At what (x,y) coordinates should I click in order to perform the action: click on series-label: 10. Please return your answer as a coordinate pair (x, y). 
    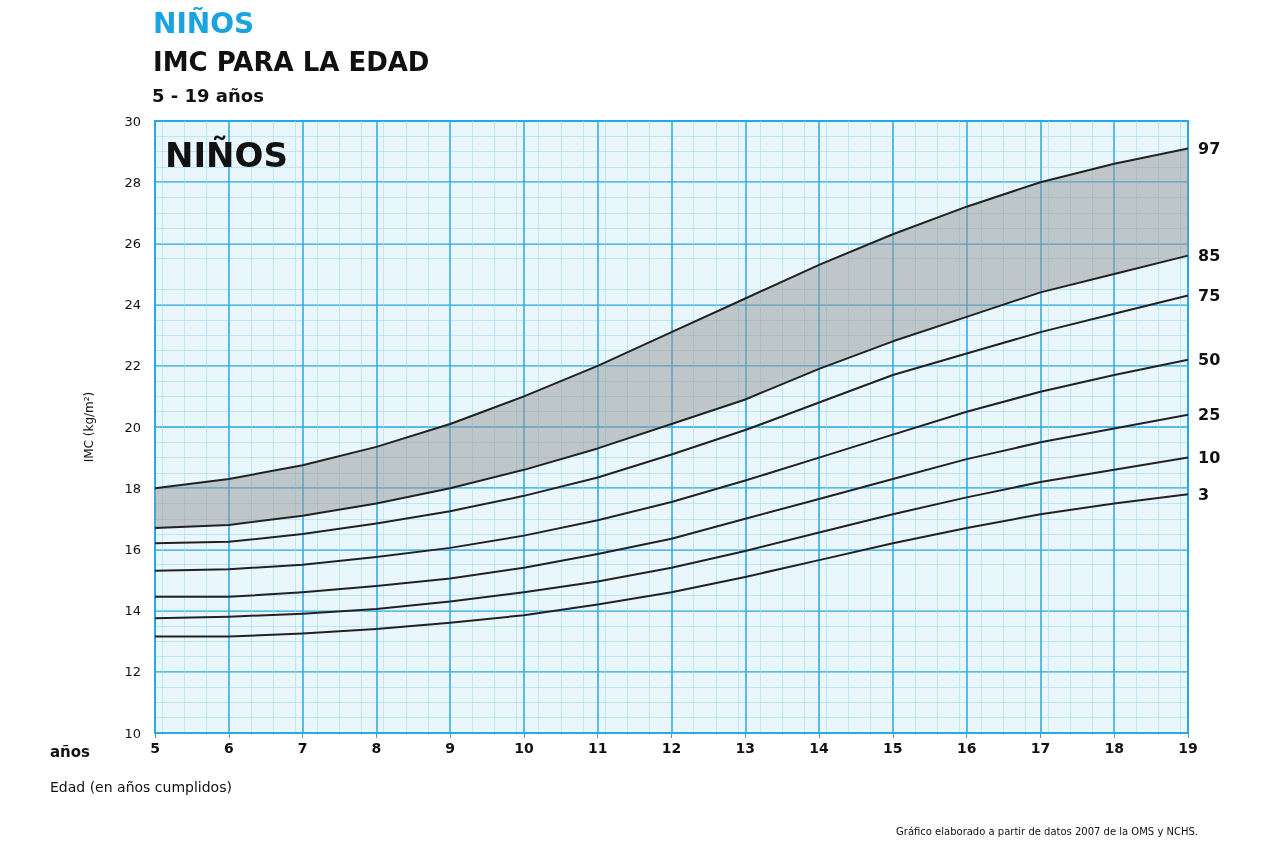
    Looking at the image, I should click on (1209, 458).